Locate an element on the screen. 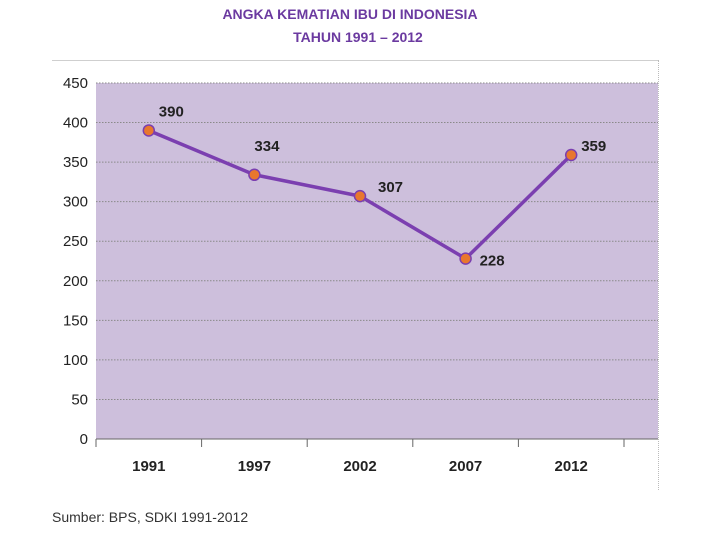 The width and height of the screenshot is (720, 540). x-tick-label: 2007 is located at coordinates (465, 466).